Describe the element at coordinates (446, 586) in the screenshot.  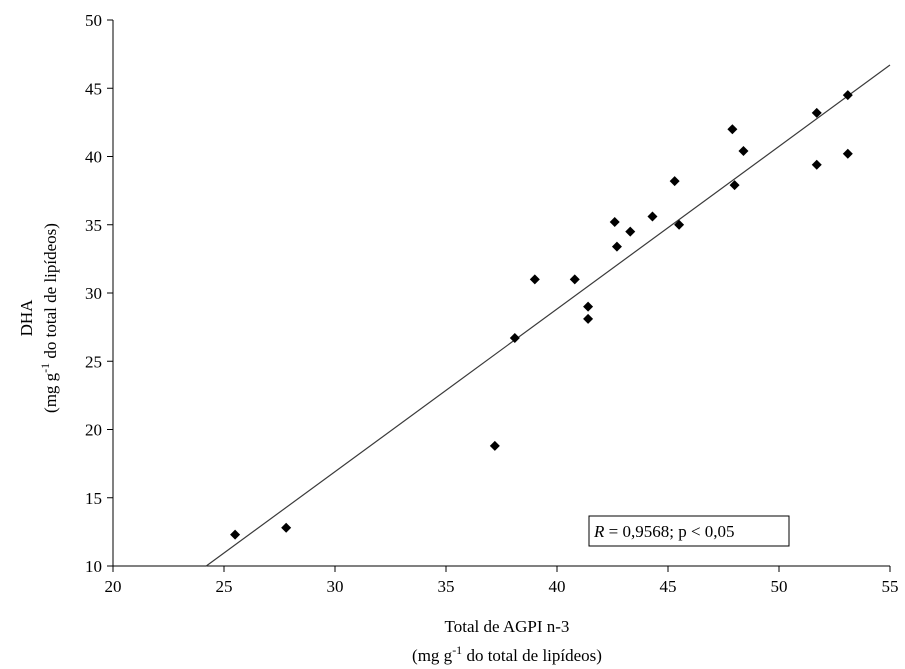
I see `x-tick-label: 35` at that location.